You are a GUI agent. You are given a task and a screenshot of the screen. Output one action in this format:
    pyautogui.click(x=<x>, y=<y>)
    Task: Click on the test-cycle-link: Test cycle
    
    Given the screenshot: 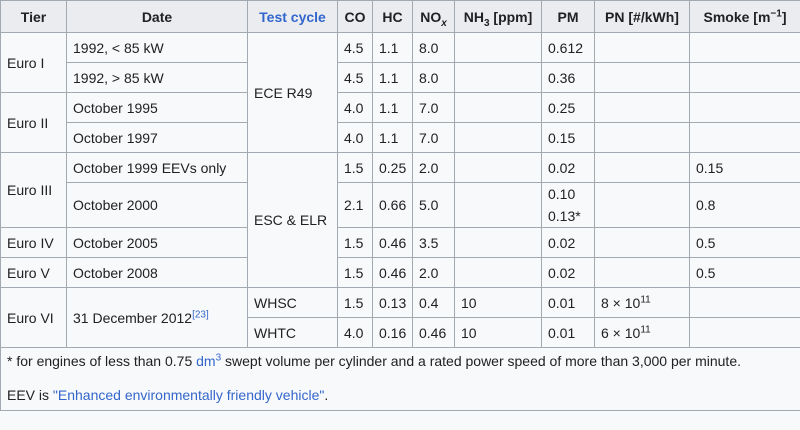 What is the action you would take?
    pyautogui.click(x=292, y=16)
    